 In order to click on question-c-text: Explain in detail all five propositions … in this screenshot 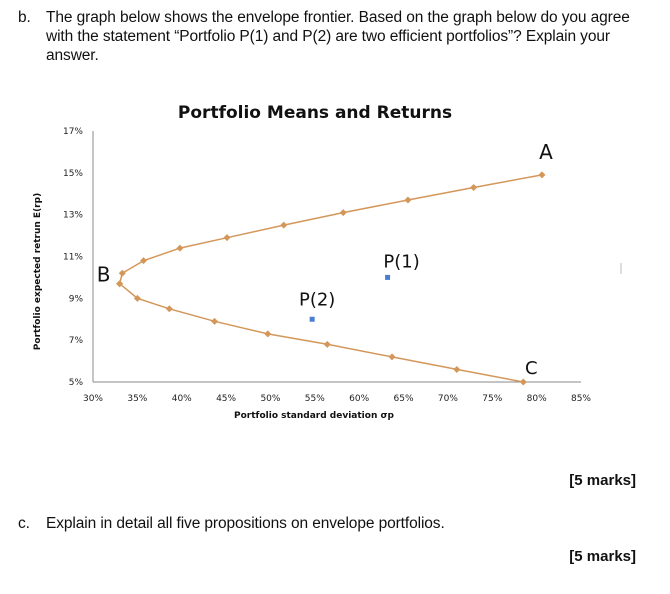, I will do `click(245, 523)`.